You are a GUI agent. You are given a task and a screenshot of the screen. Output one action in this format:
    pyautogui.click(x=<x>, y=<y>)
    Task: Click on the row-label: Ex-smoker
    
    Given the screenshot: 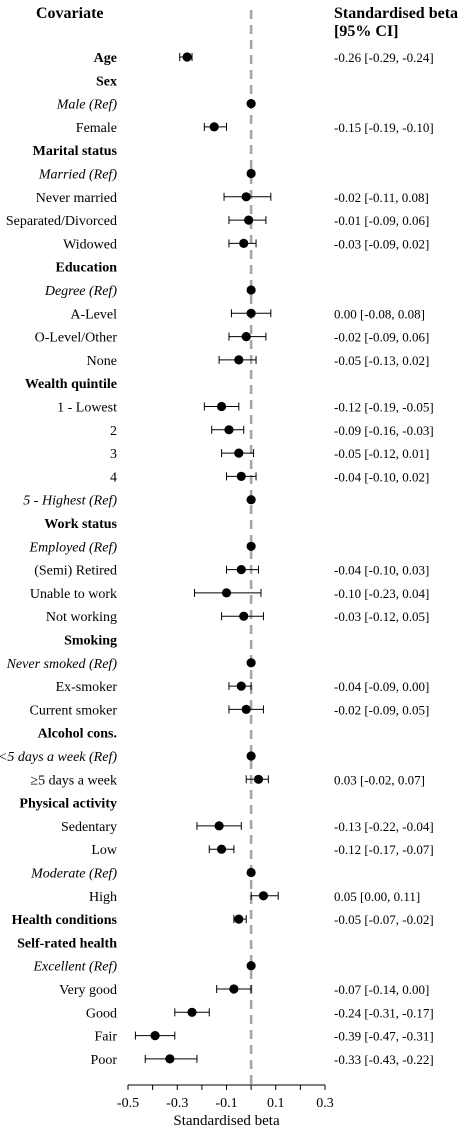 What is the action you would take?
    pyautogui.click(x=87, y=687)
    